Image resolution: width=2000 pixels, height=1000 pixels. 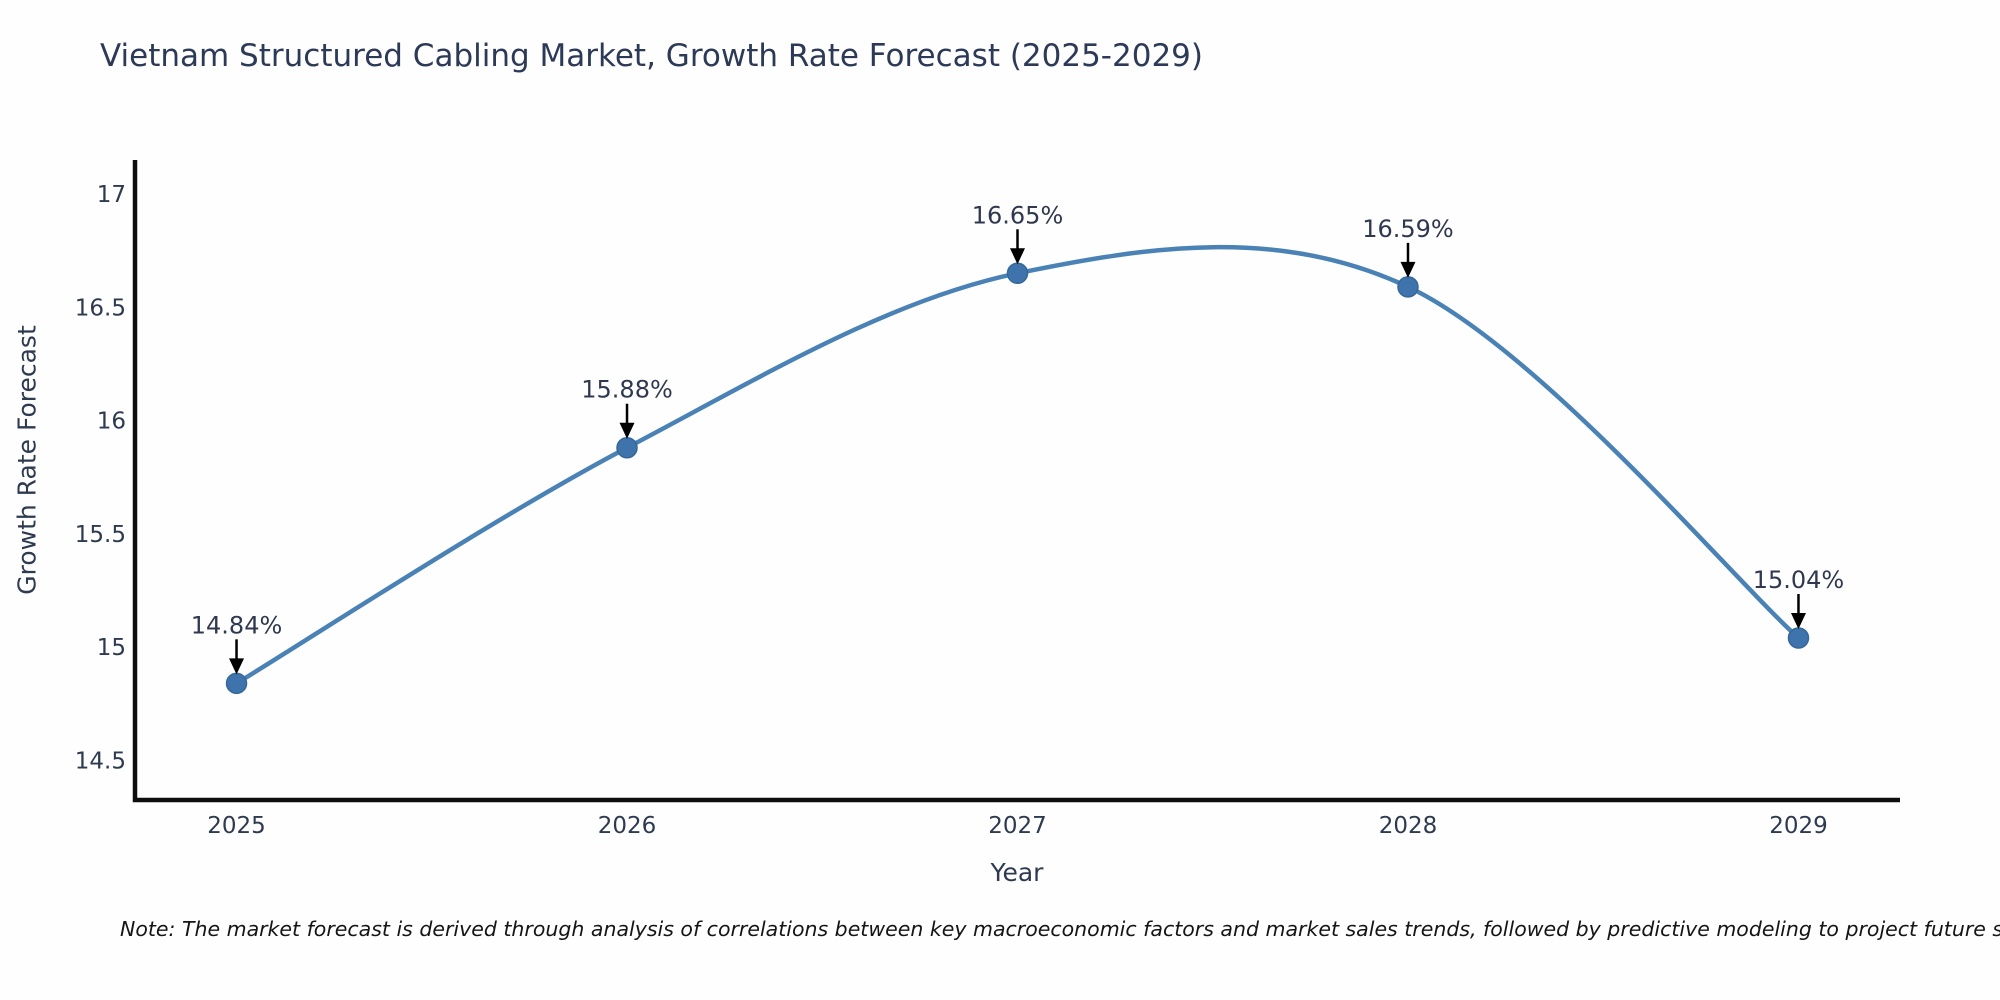 I want to click on y-tick-label: 16.5, so click(x=100, y=308).